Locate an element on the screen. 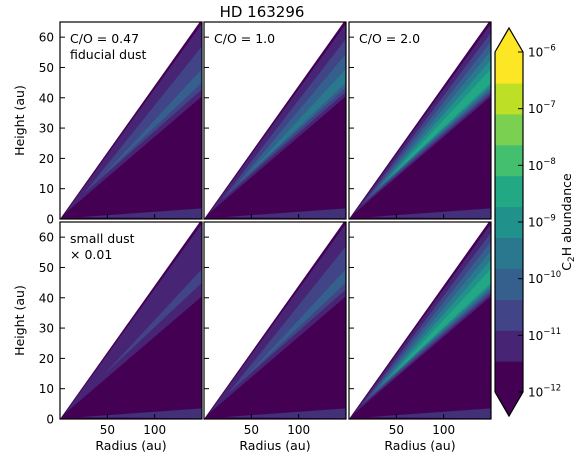 The width and height of the screenshot is (581, 465). panel-label: small dust is located at coordinates (102, 238).